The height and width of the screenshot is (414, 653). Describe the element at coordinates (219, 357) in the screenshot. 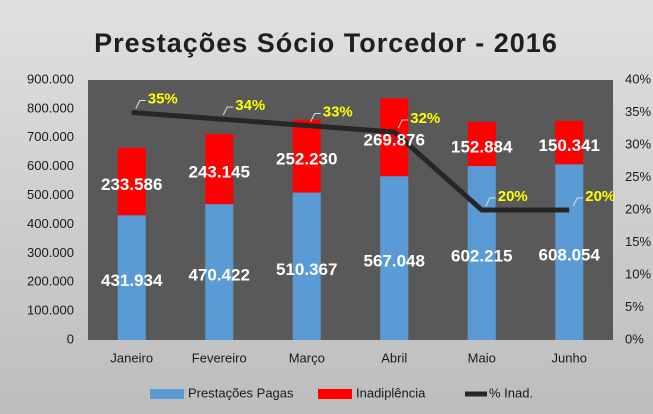

I see `x-tick-label: Fevereiro` at that location.